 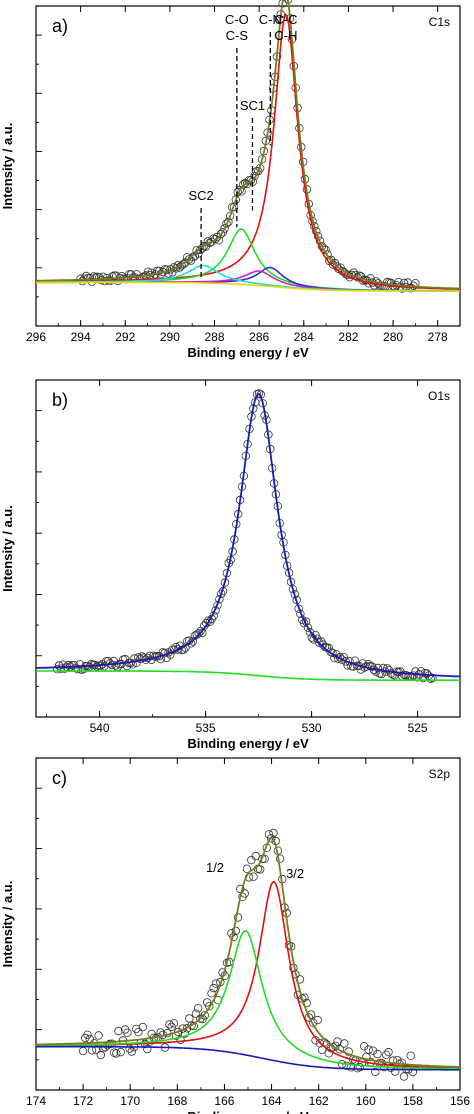 What do you see at coordinates (237, 35) in the screenshot?
I see `peak-annotation: C-S` at bounding box center [237, 35].